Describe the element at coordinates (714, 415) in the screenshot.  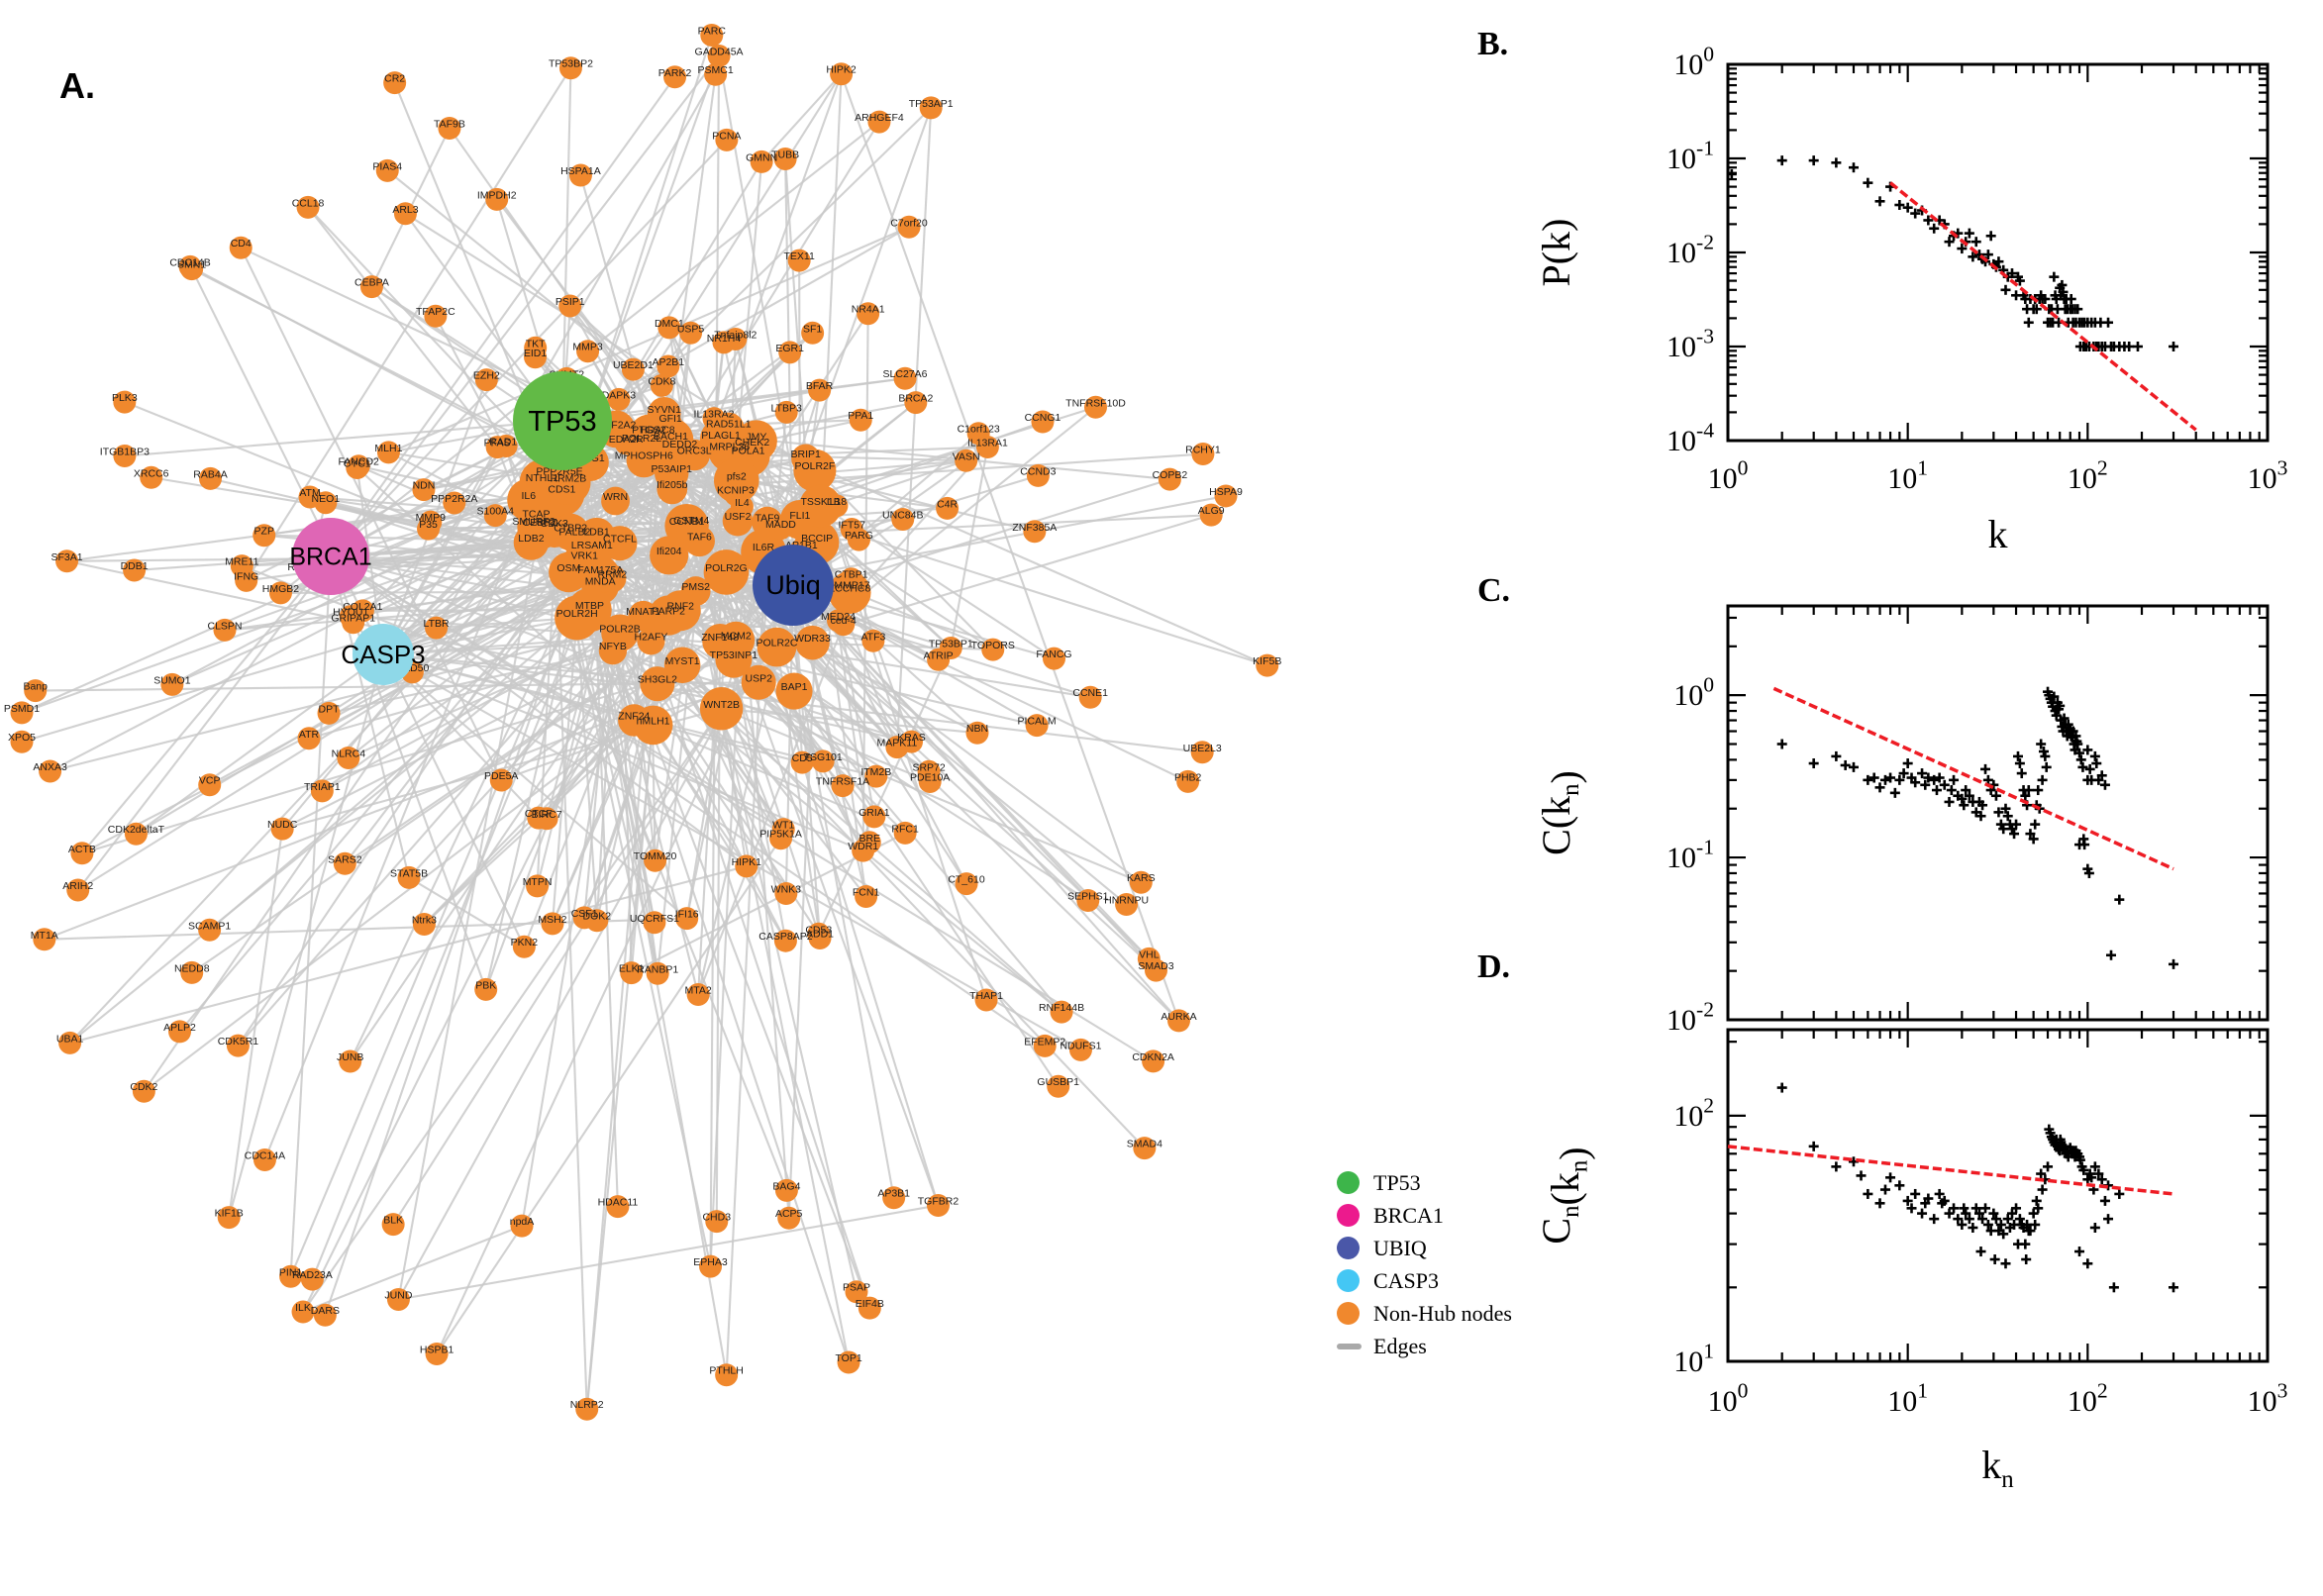
I see `network-node-label: IL13RA2` at that location.